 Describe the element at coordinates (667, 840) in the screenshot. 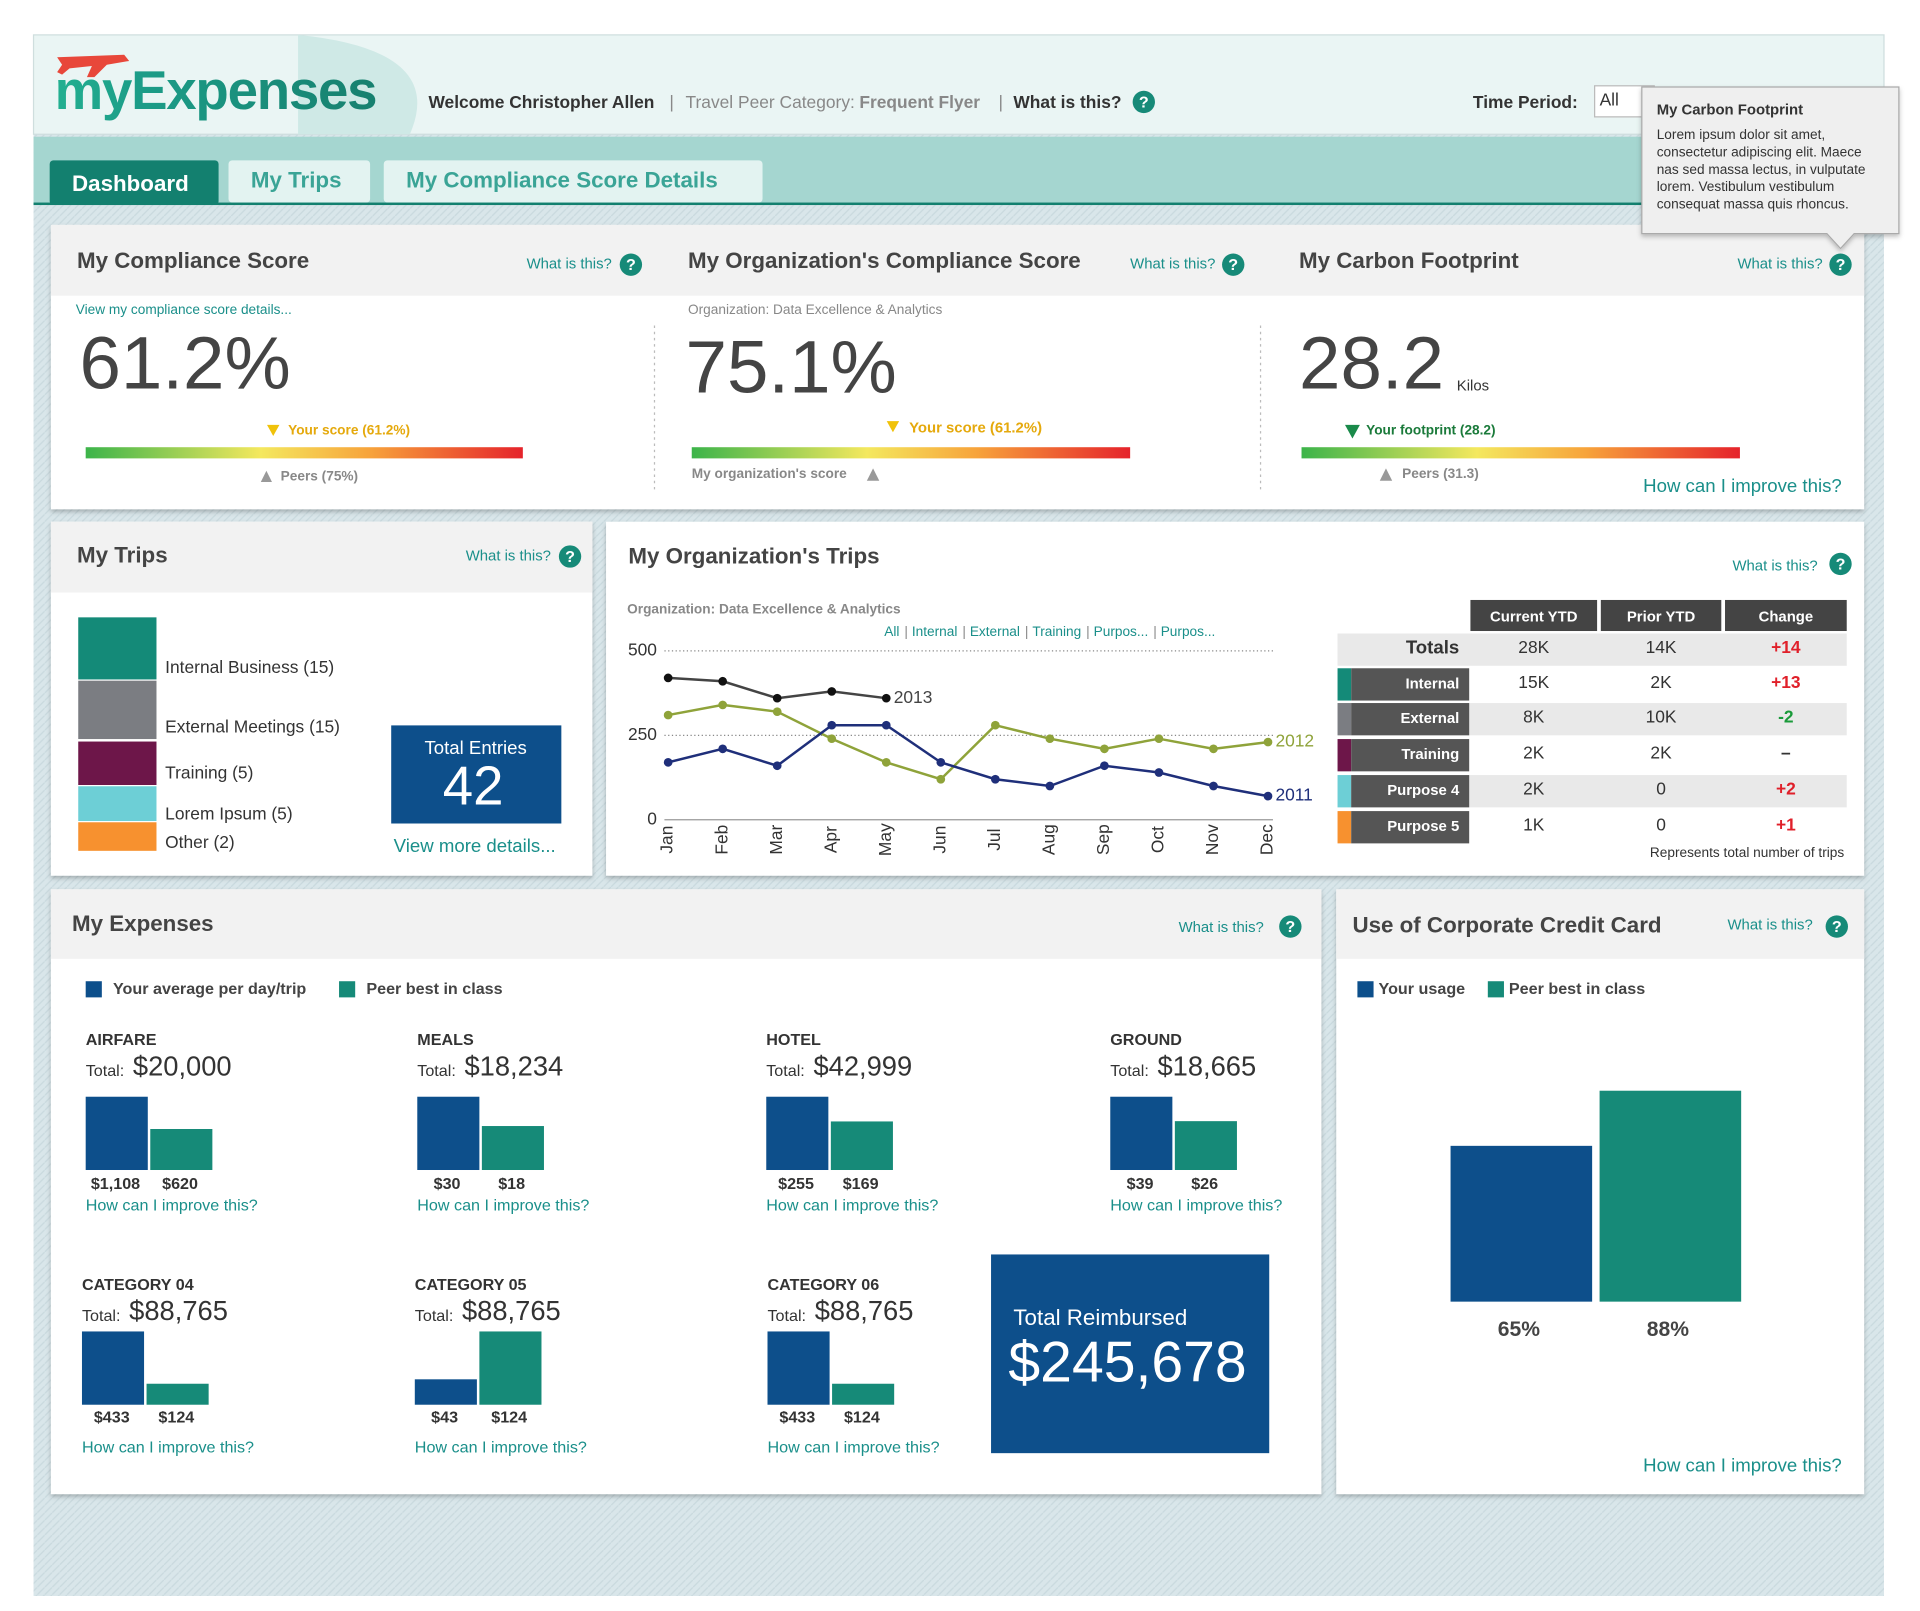

I see `x-tick-label: Jan` at that location.